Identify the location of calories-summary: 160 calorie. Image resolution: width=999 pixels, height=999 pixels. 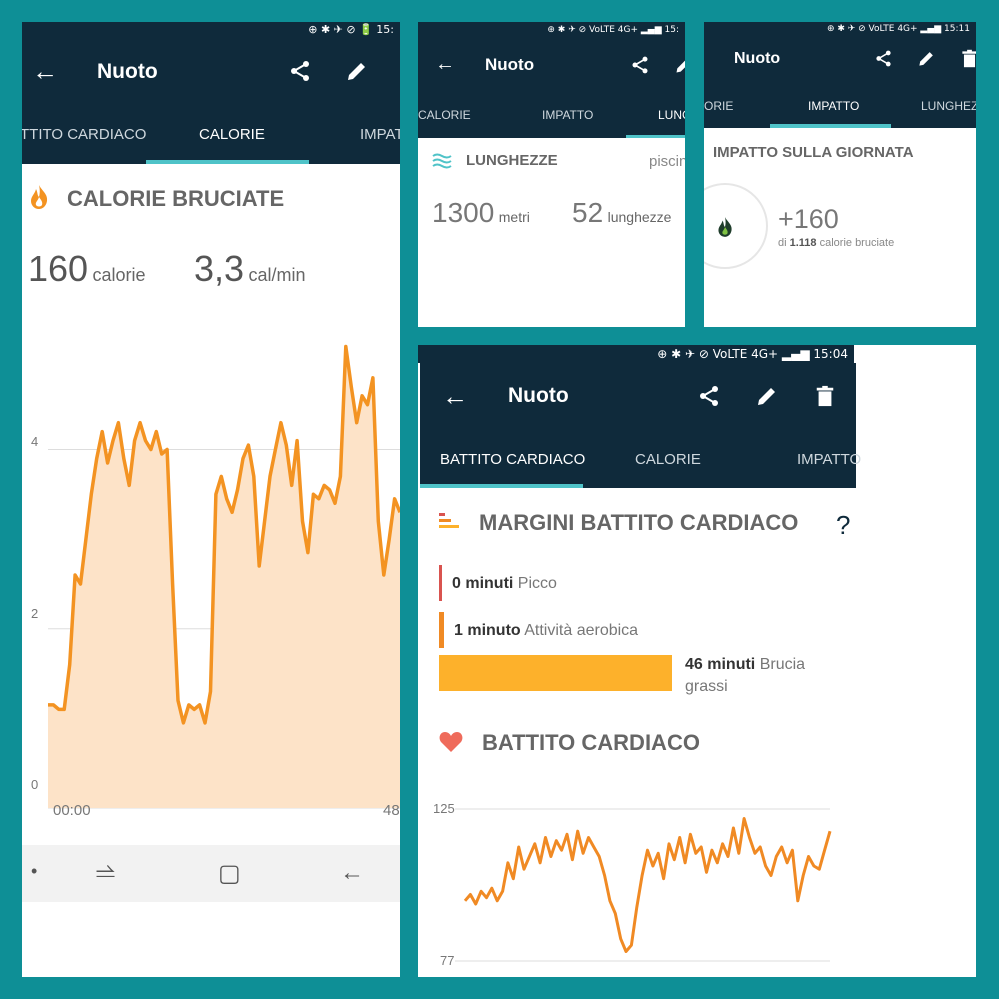
(87, 269).